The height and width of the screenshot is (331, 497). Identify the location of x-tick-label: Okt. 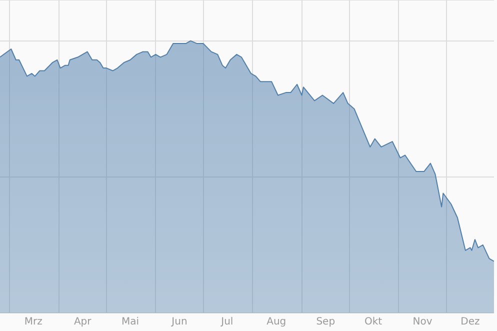
(373, 322).